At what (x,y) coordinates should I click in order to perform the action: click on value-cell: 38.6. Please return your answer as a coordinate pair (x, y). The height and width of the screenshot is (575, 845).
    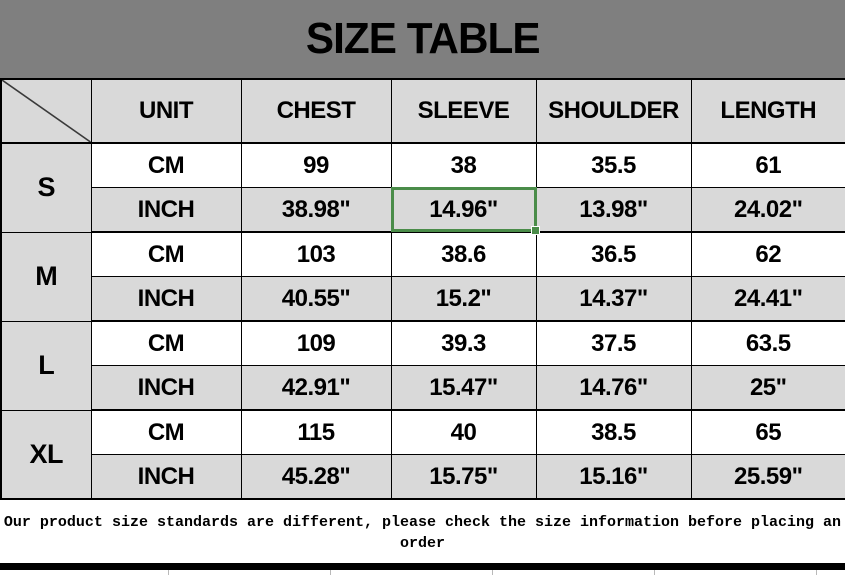
    Looking at the image, I should click on (463, 254).